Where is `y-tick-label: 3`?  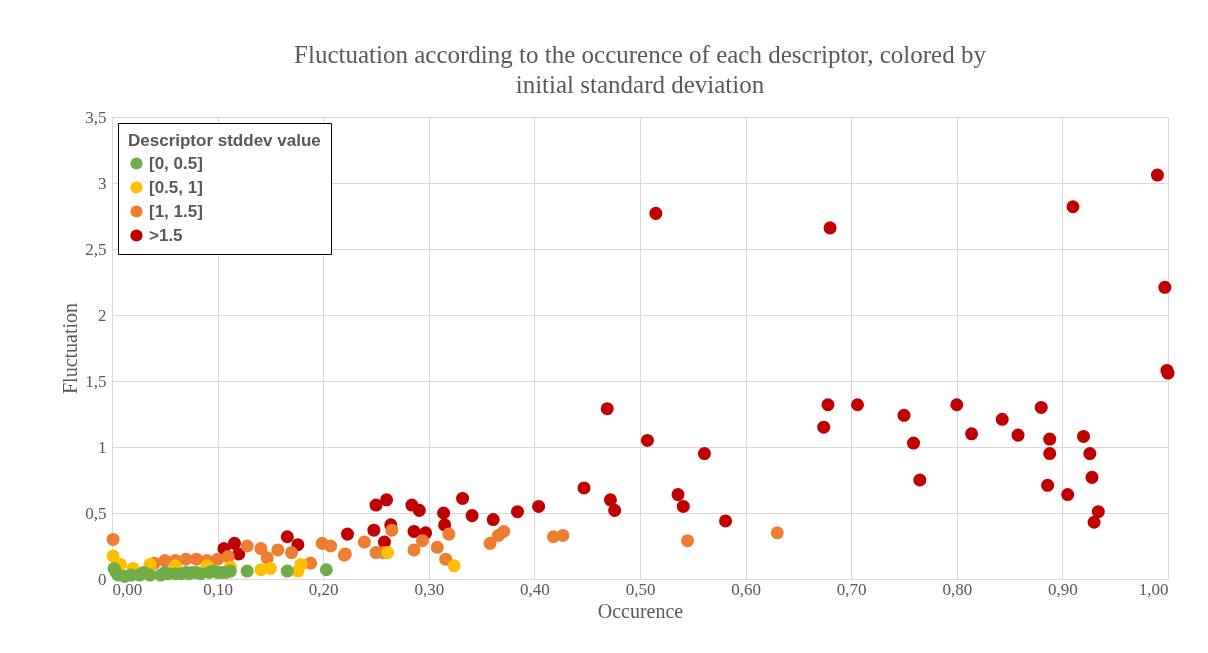 y-tick-label: 3 is located at coordinates (102, 183).